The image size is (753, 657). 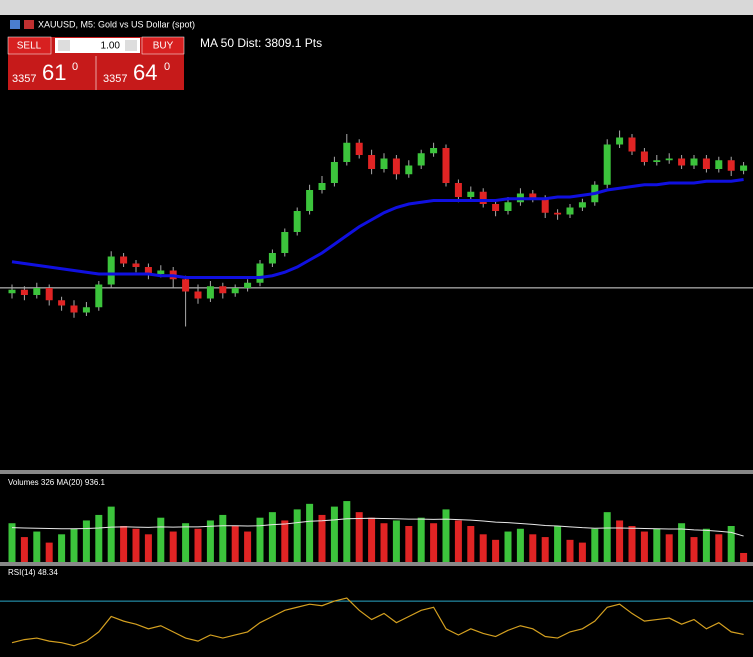 I want to click on pane-separator, so click(x=376, y=472).